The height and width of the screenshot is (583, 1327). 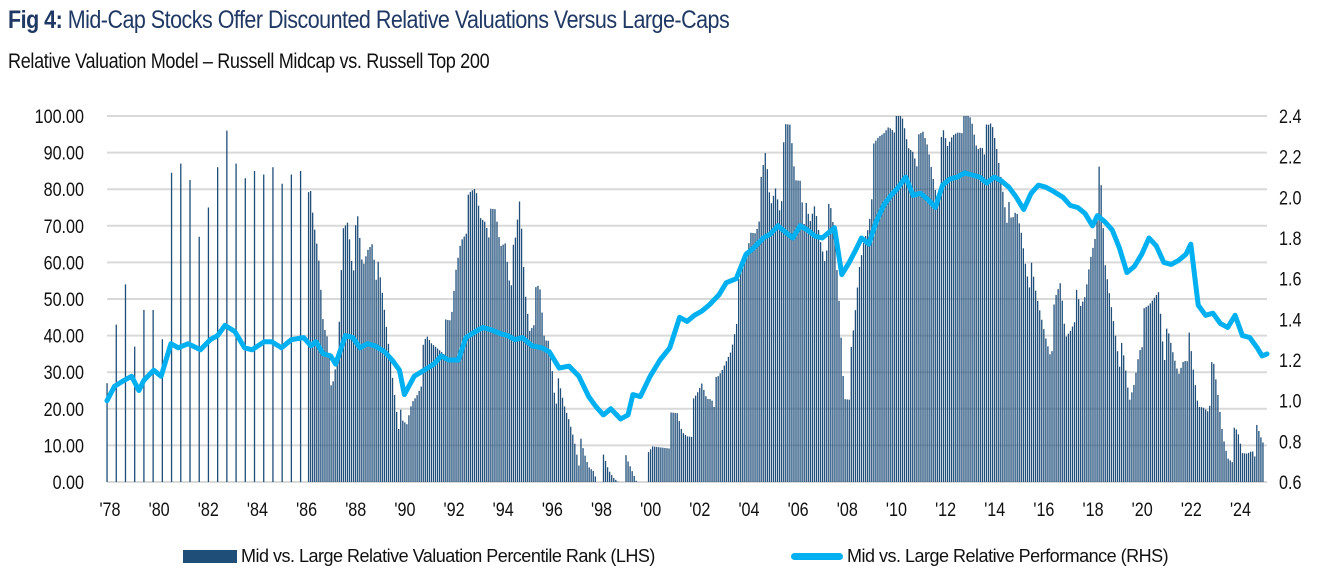 I want to click on x-tick-label: '86, so click(x=306, y=510).